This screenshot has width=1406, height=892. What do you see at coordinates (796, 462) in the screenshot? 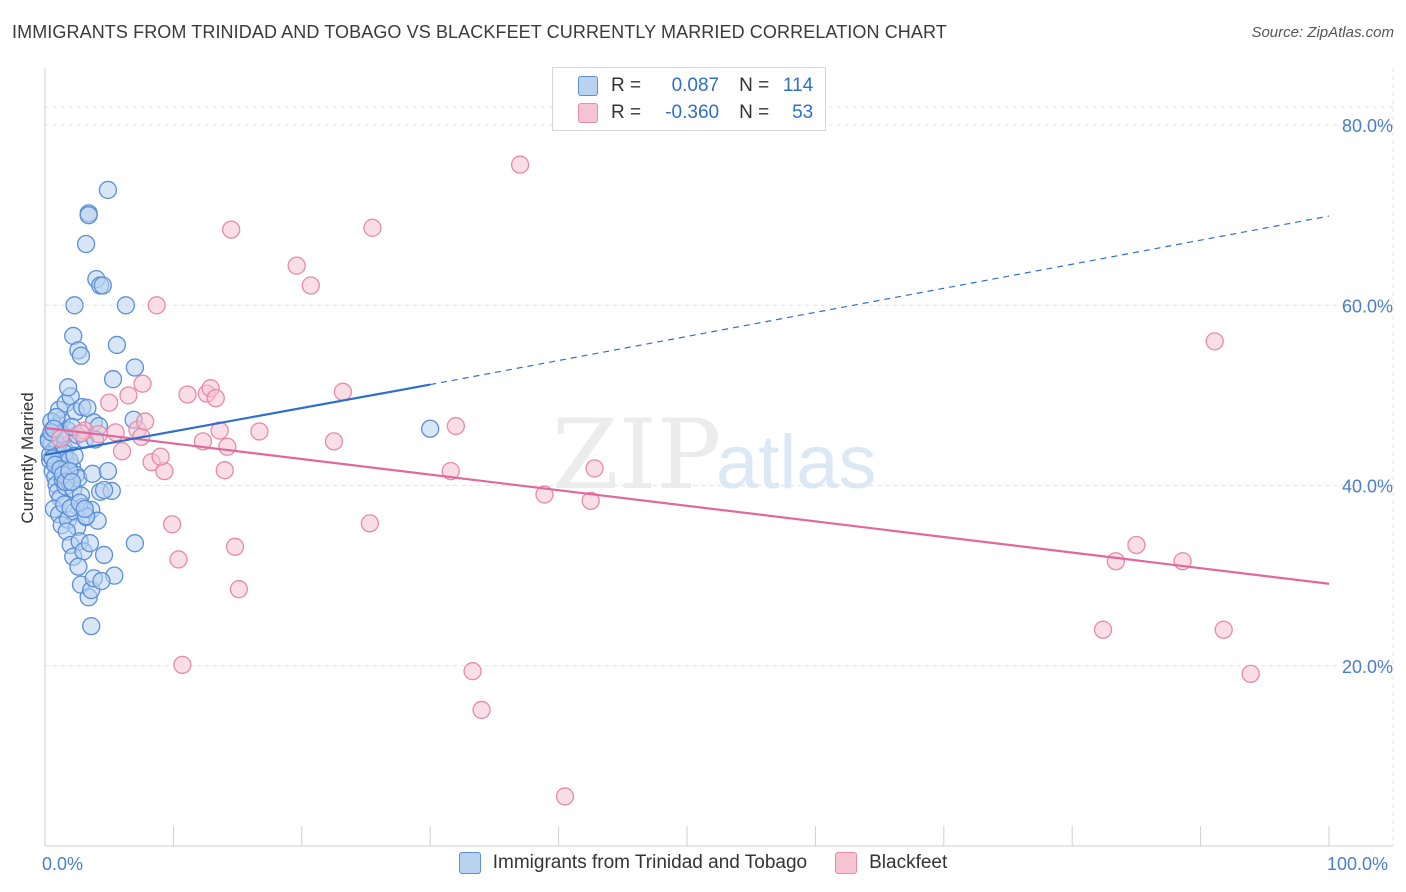
I see `watermark-atlas: atlas` at bounding box center [796, 462].